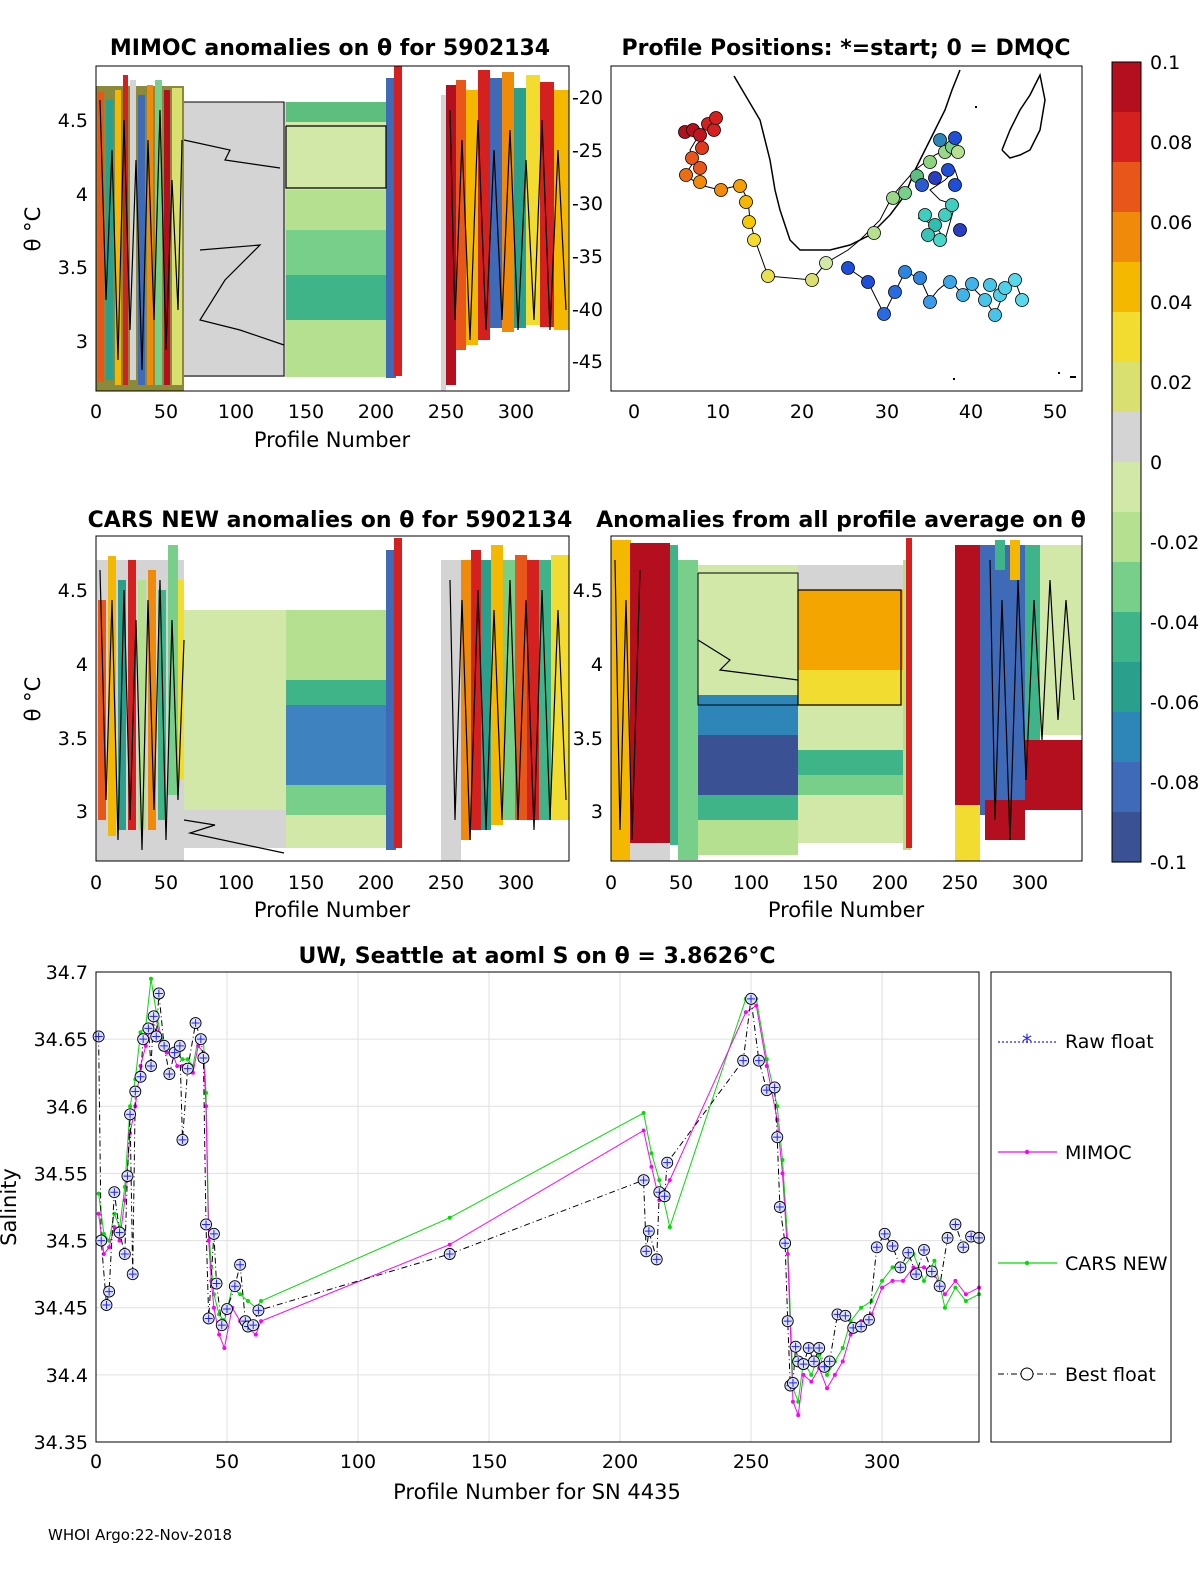 The width and height of the screenshot is (1200, 1575). Describe the element at coordinates (1165, 63) in the screenshot. I see `colorbar-tick-label: 0.1` at that location.